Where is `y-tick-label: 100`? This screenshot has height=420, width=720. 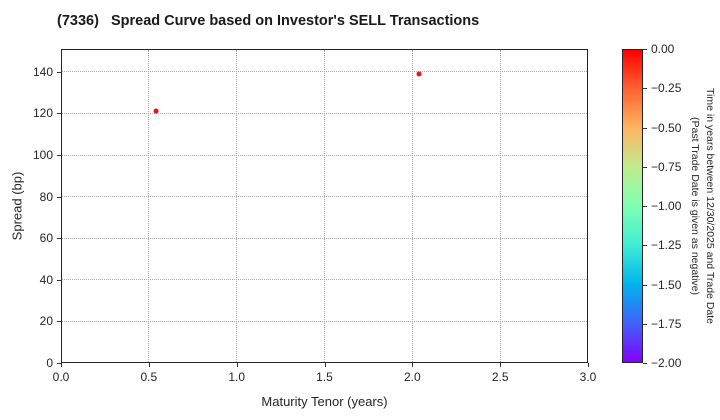 y-tick-label: 100 is located at coordinates (42, 155).